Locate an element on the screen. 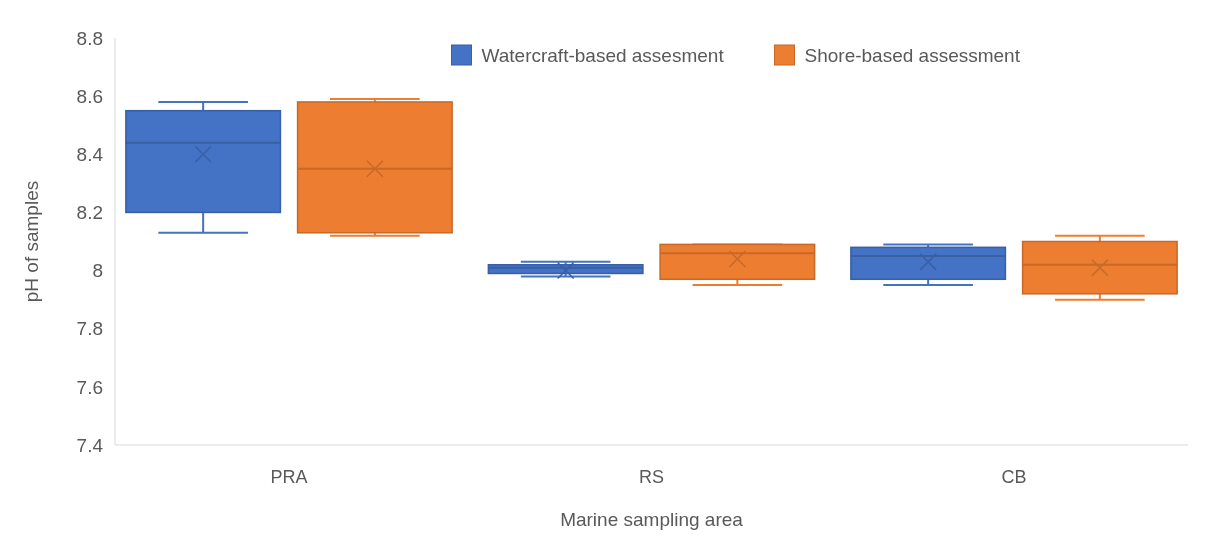  y-tick-label: 7.8 is located at coordinates (89, 329).